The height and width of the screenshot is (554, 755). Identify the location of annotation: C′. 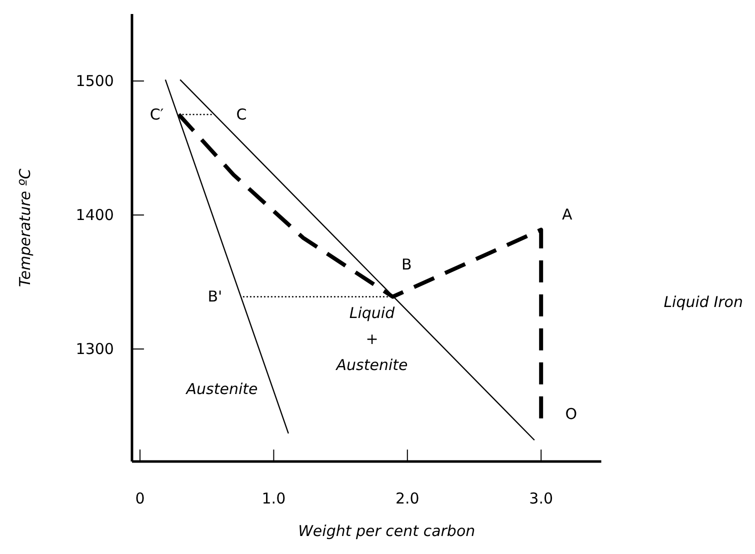
(157, 115).